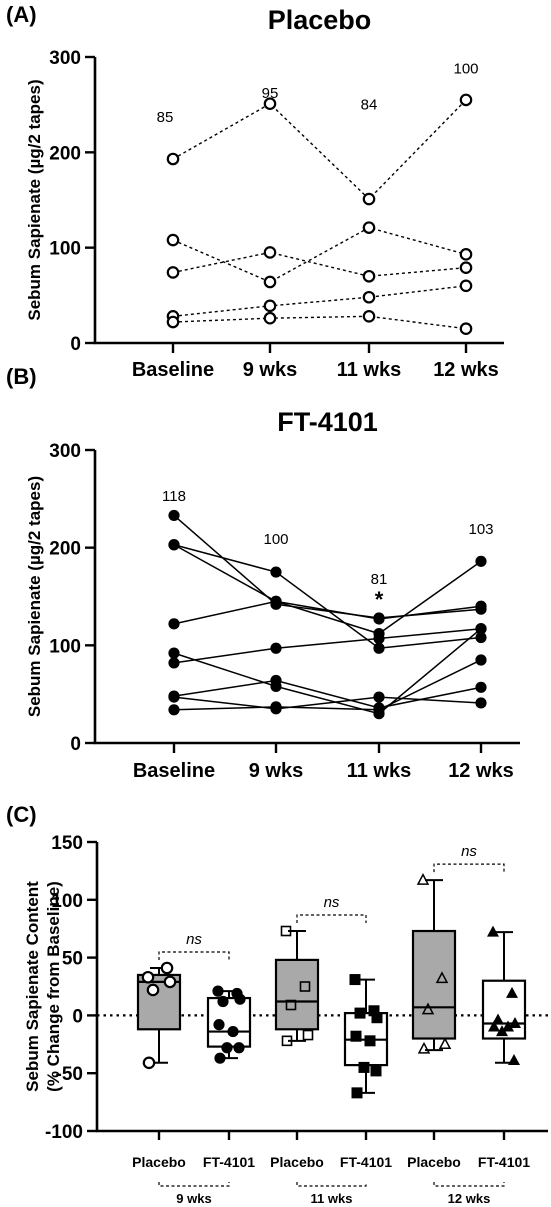 Image resolution: width=551 pixels, height=1207 pixels. What do you see at coordinates (275, 539) in the screenshot?
I see `mean-label-ft4101: 100` at bounding box center [275, 539].